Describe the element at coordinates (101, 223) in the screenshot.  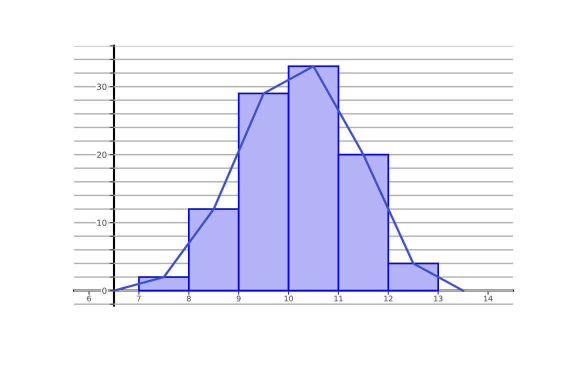
I see `y-tick-label: 10` at that location.